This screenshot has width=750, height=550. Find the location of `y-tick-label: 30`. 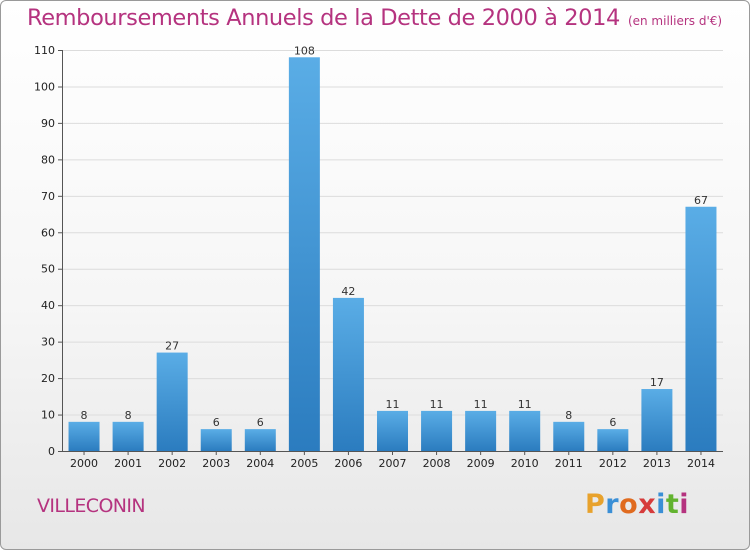

y-tick-label: 30 is located at coordinates (48, 342).